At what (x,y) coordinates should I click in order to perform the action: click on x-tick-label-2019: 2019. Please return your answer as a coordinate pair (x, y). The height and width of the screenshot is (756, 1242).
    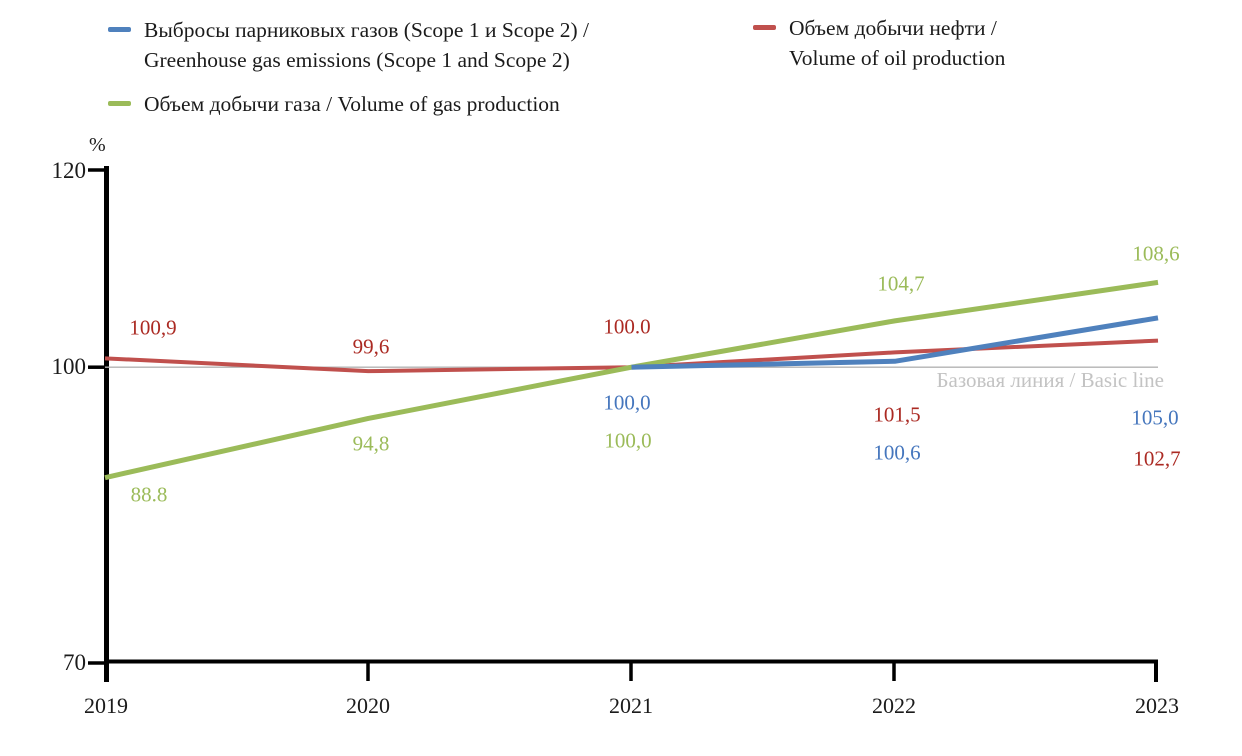
    Looking at the image, I should click on (106, 705).